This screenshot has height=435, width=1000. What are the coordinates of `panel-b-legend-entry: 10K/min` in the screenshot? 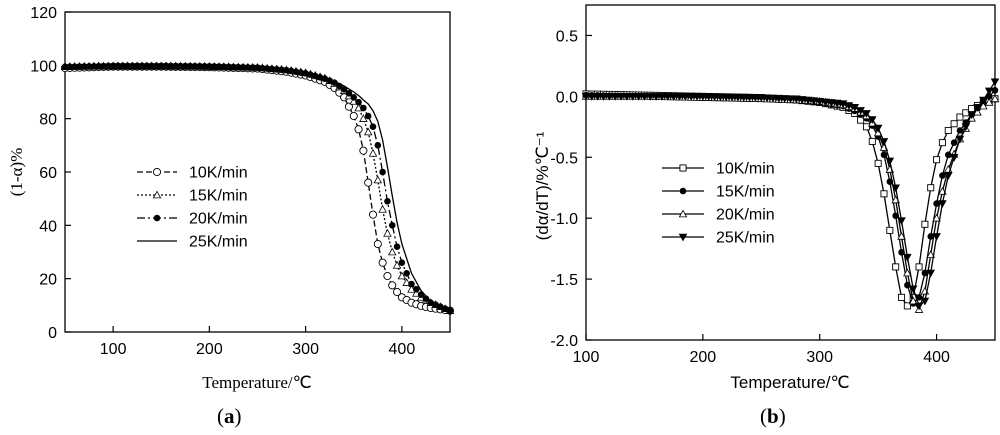 It's located at (718, 169).